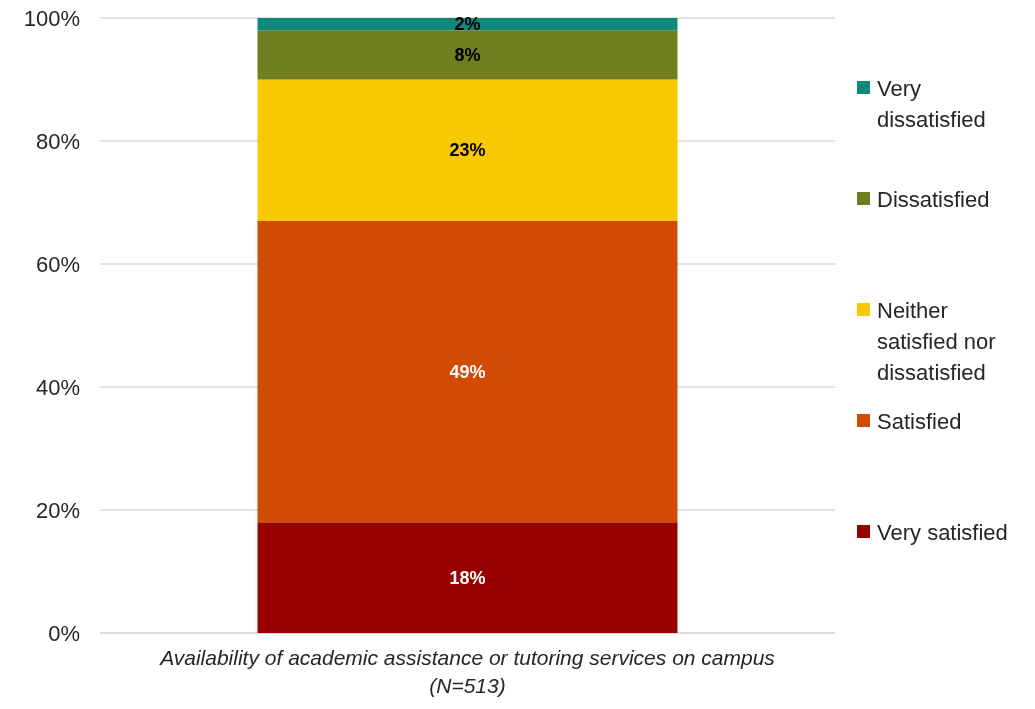 This screenshot has height=709, width=1035. What do you see at coordinates (51, 18) in the screenshot?
I see `y-tick-label: 100%` at bounding box center [51, 18].